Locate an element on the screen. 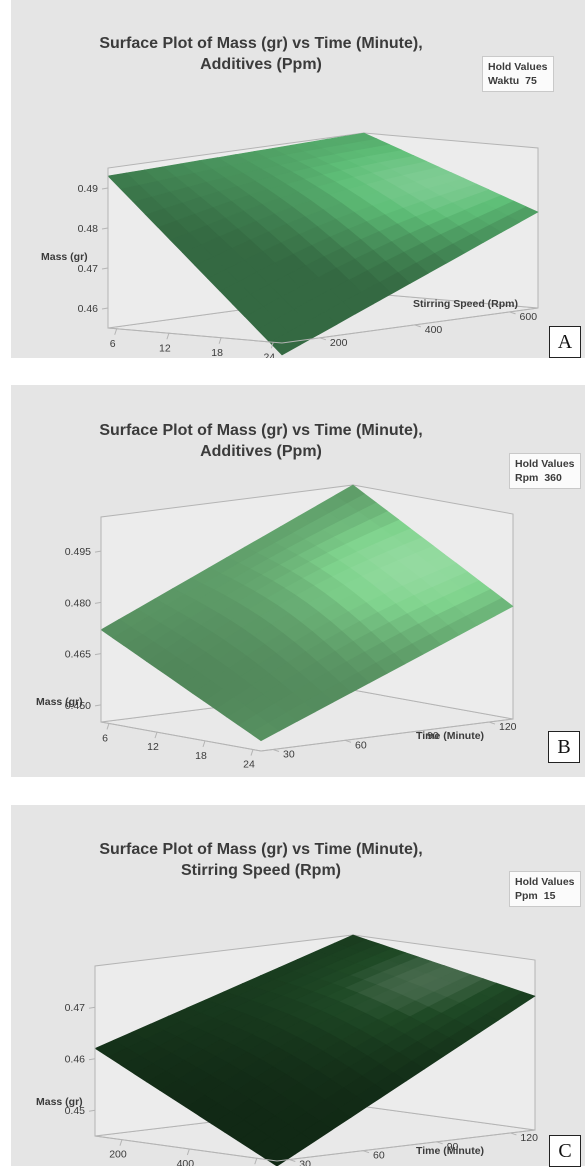  z-tick-label: 0.48 is located at coordinates (88, 229).